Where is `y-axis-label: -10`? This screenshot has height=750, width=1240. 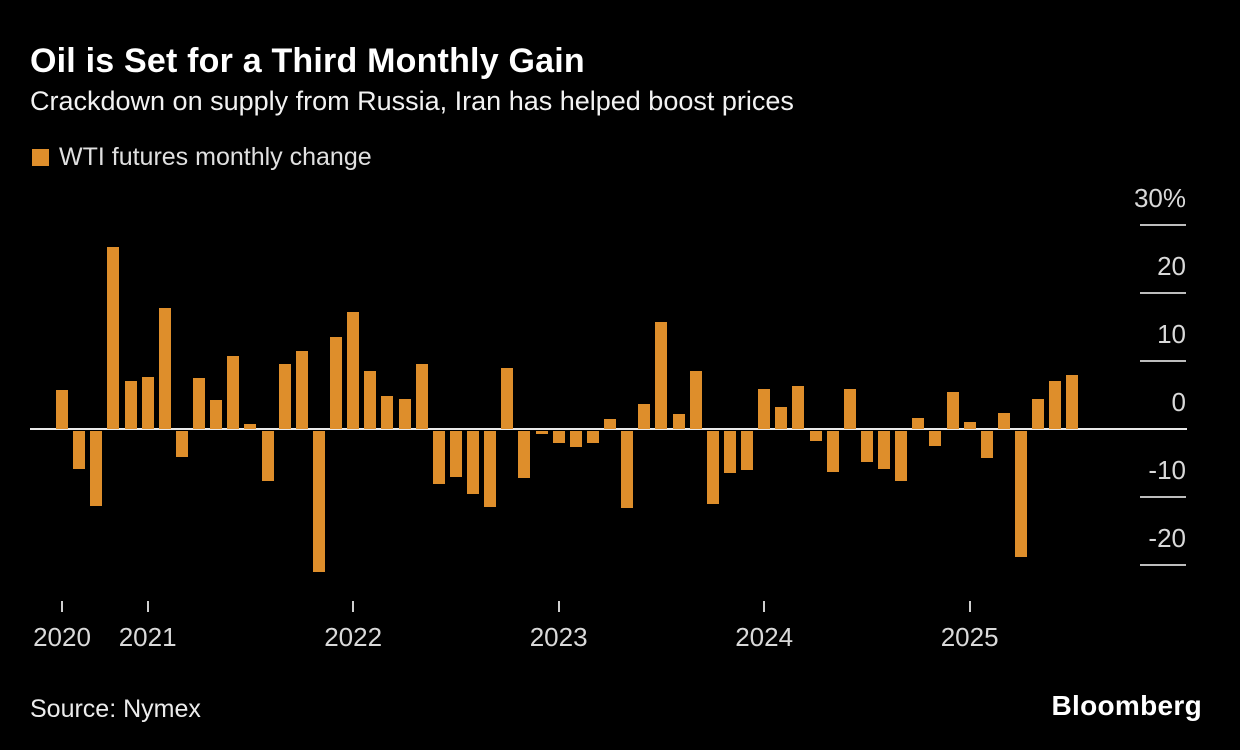
y-axis-label: -10 is located at coordinates (1167, 470).